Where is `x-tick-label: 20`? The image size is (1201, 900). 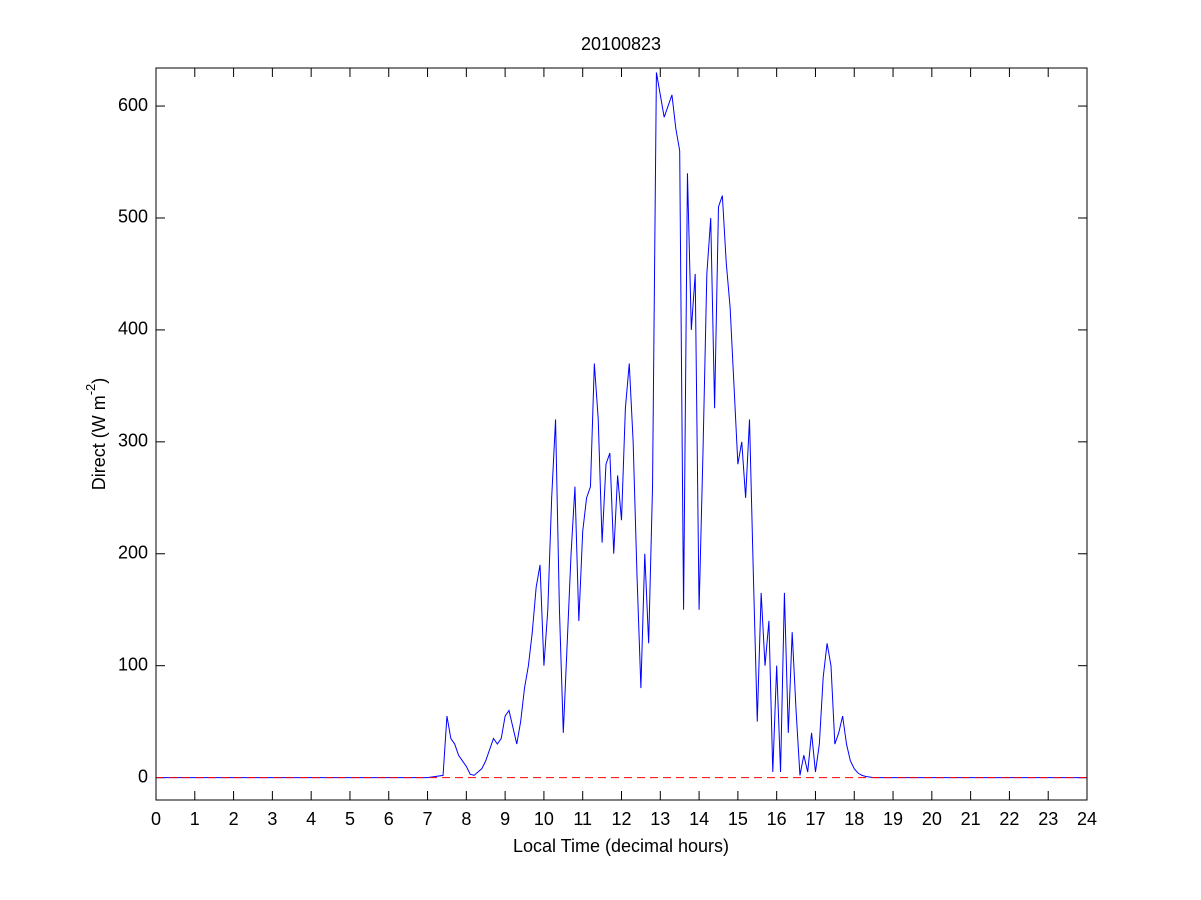 x-tick-label: 20 is located at coordinates (932, 819).